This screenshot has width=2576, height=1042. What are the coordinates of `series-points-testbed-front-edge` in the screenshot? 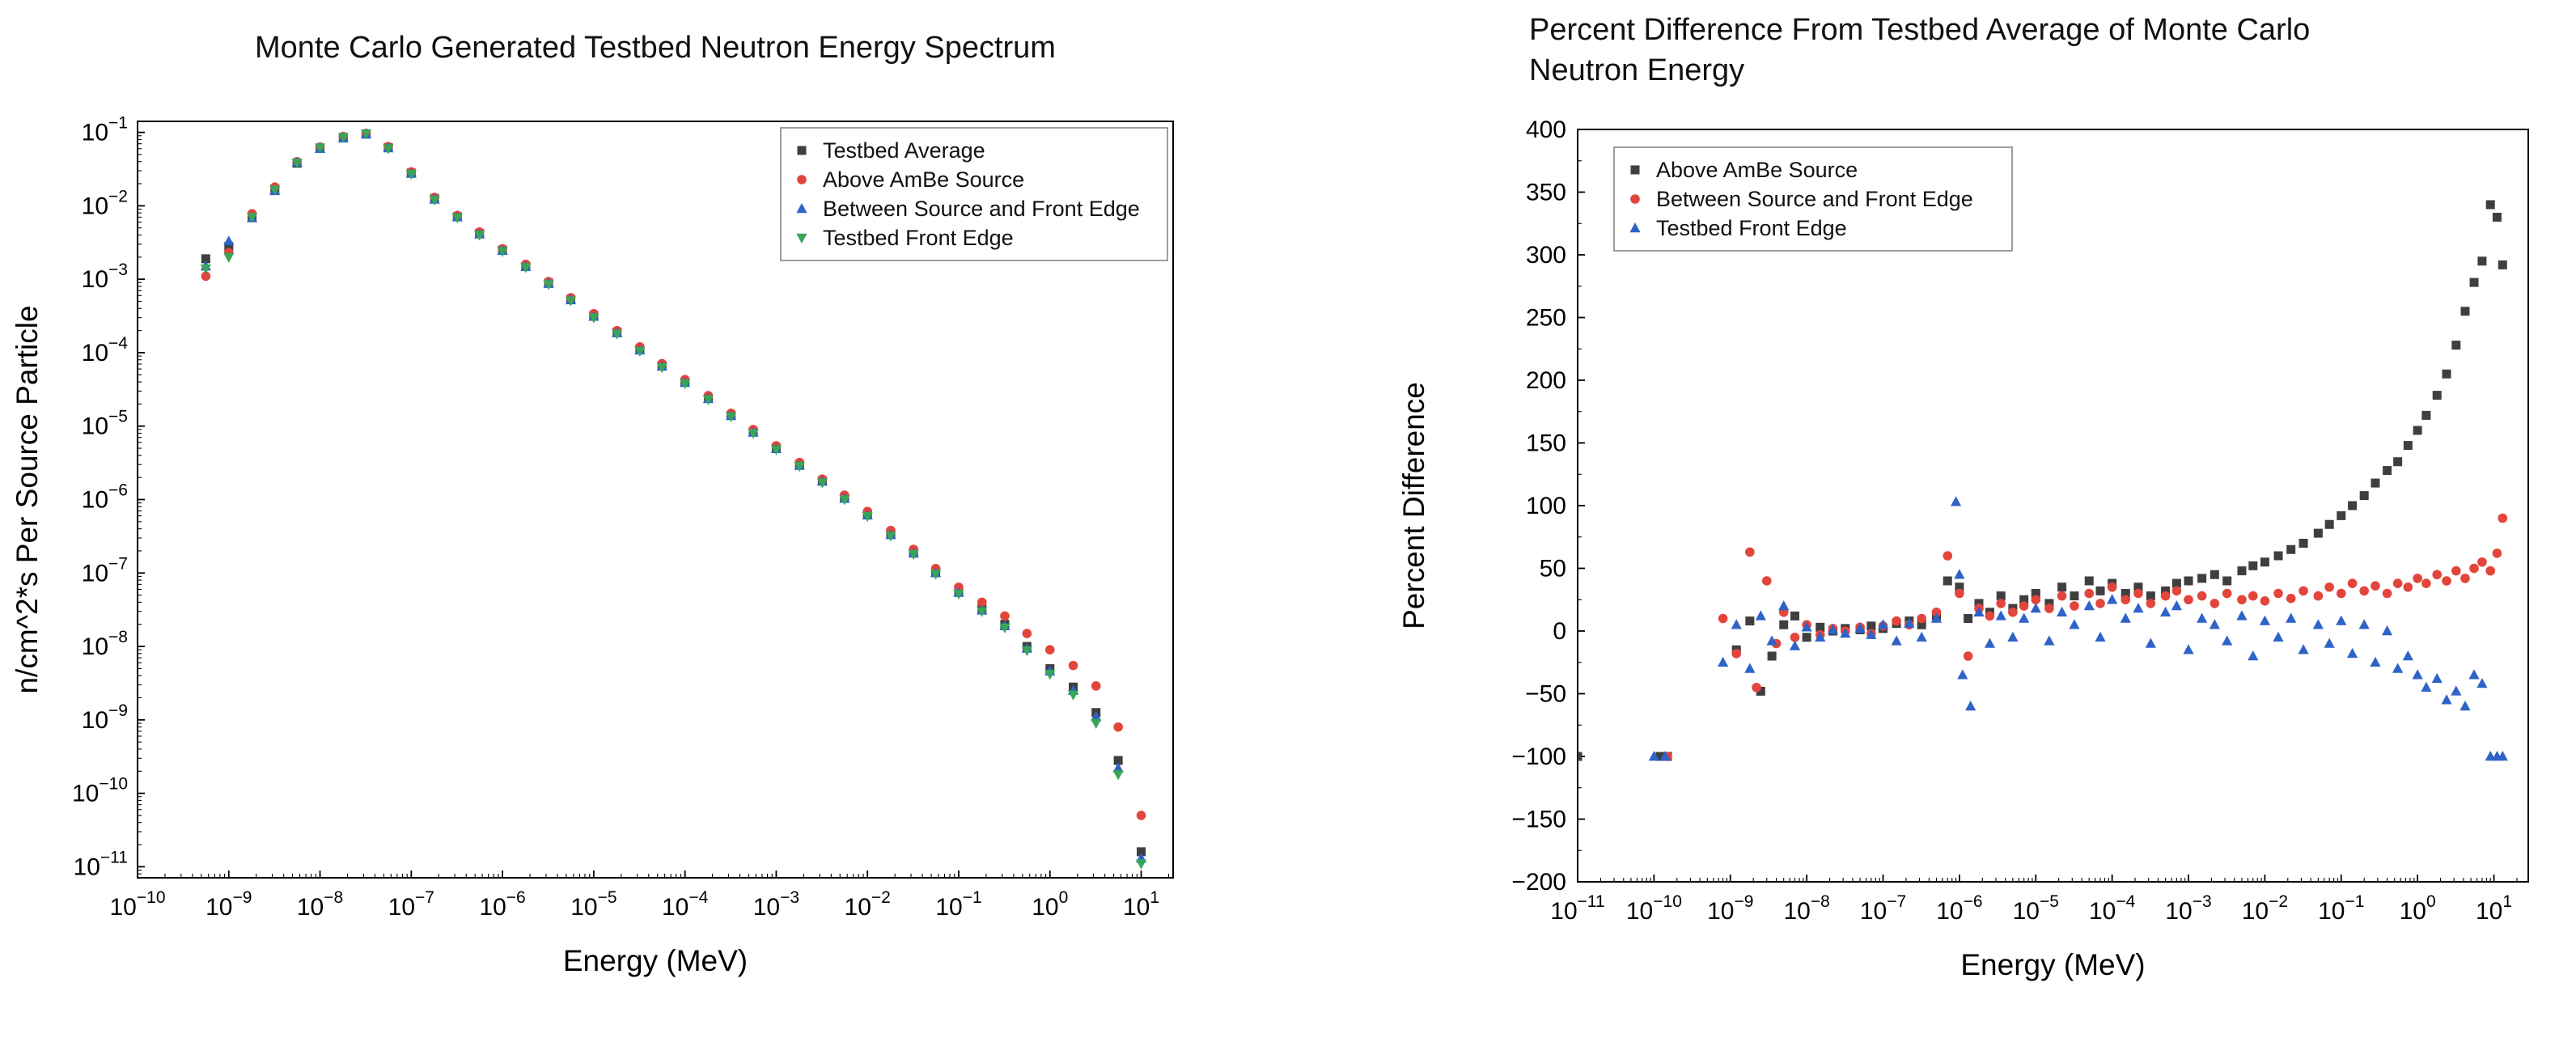 It's located at (2078, 628).